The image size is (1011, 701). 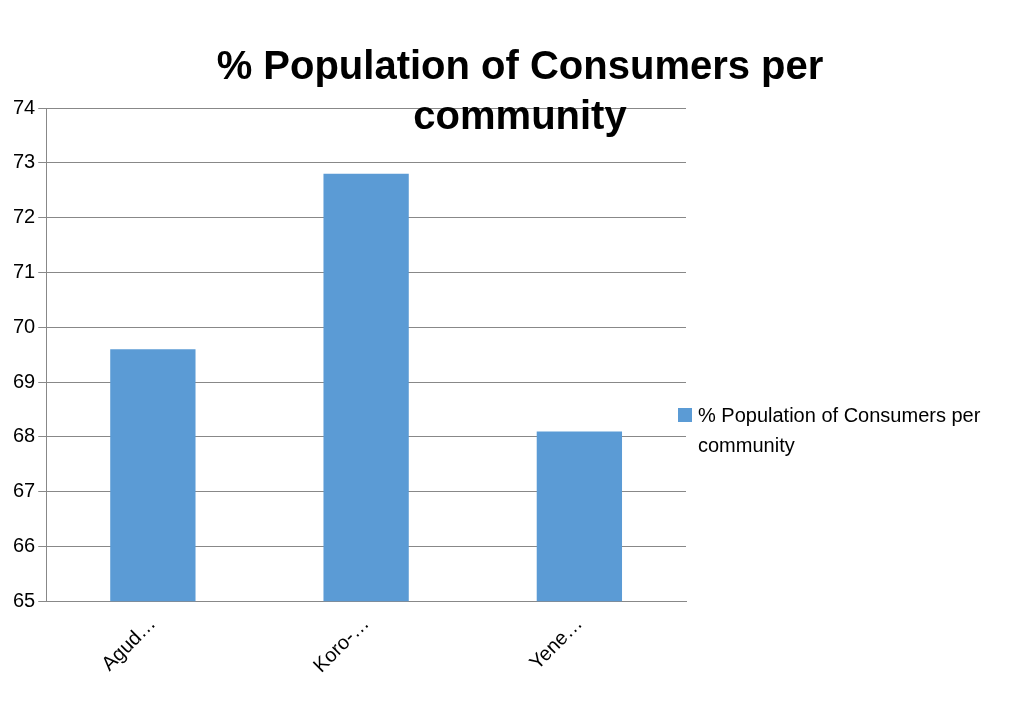 What do you see at coordinates (24, 490) in the screenshot?
I see `y-tick-label: 67` at bounding box center [24, 490].